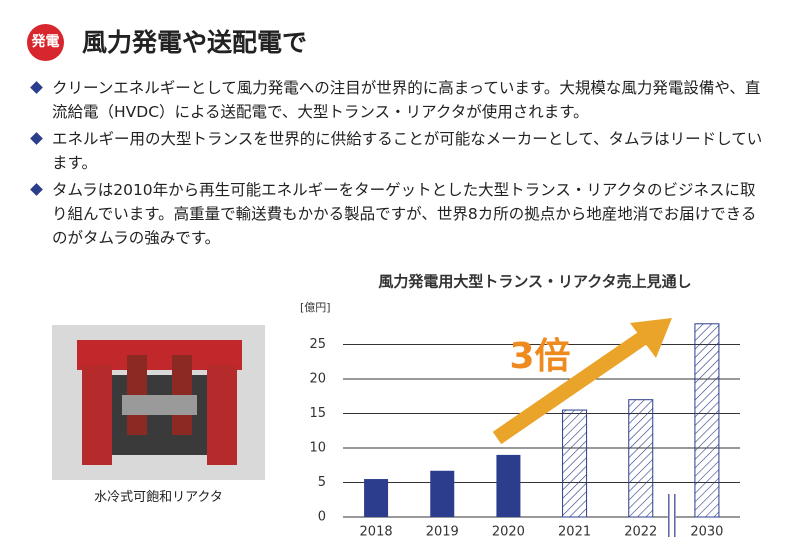 Image resolution: width=790 pixels, height=557 pixels. Describe the element at coordinates (158, 497) in the screenshot. I see `photo-caption: 水冷式可飽和リアクタ` at that location.